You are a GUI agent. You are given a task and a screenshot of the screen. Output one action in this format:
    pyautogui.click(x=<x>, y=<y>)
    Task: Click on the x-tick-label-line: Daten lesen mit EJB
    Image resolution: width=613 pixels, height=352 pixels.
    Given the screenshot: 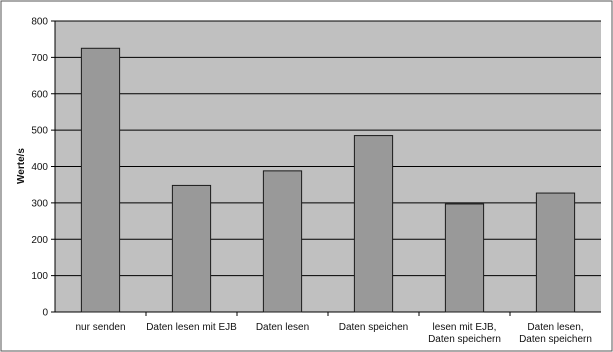 What is the action you would take?
    pyautogui.click(x=191, y=327)
    